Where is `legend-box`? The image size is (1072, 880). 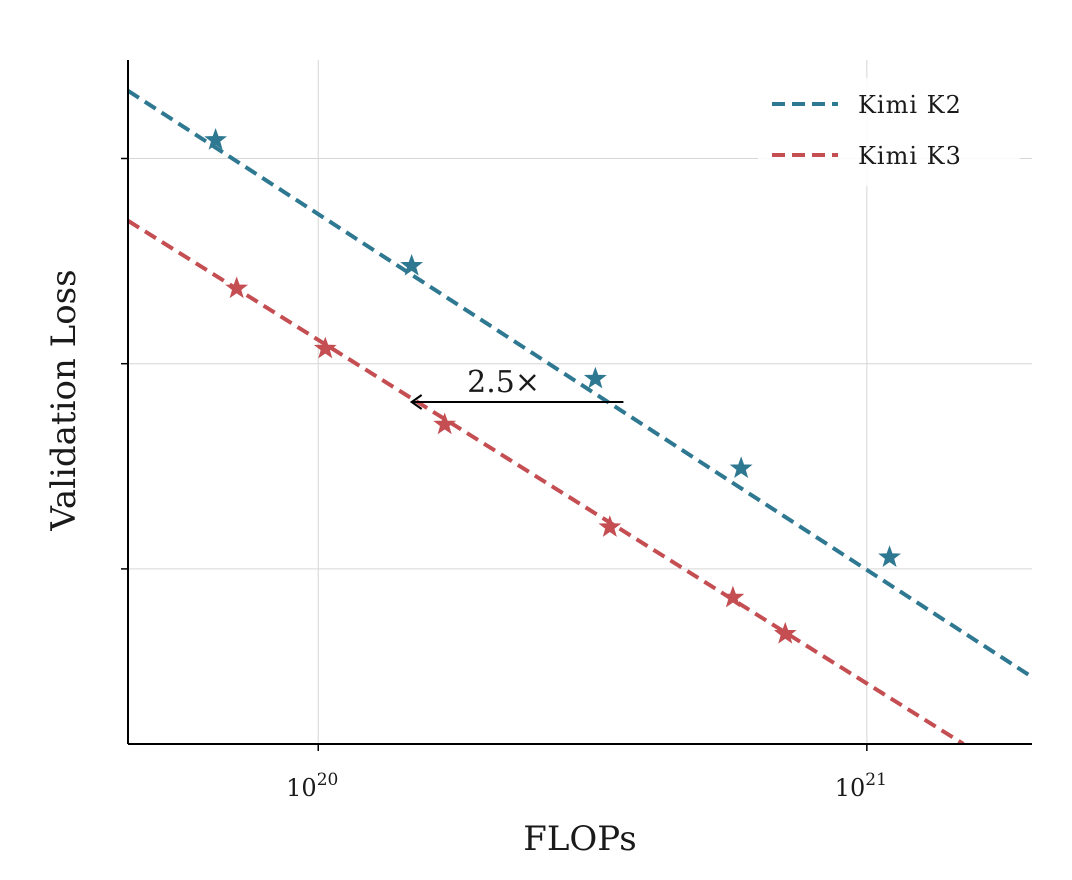 legend-box is located at coordinates (889, 132).